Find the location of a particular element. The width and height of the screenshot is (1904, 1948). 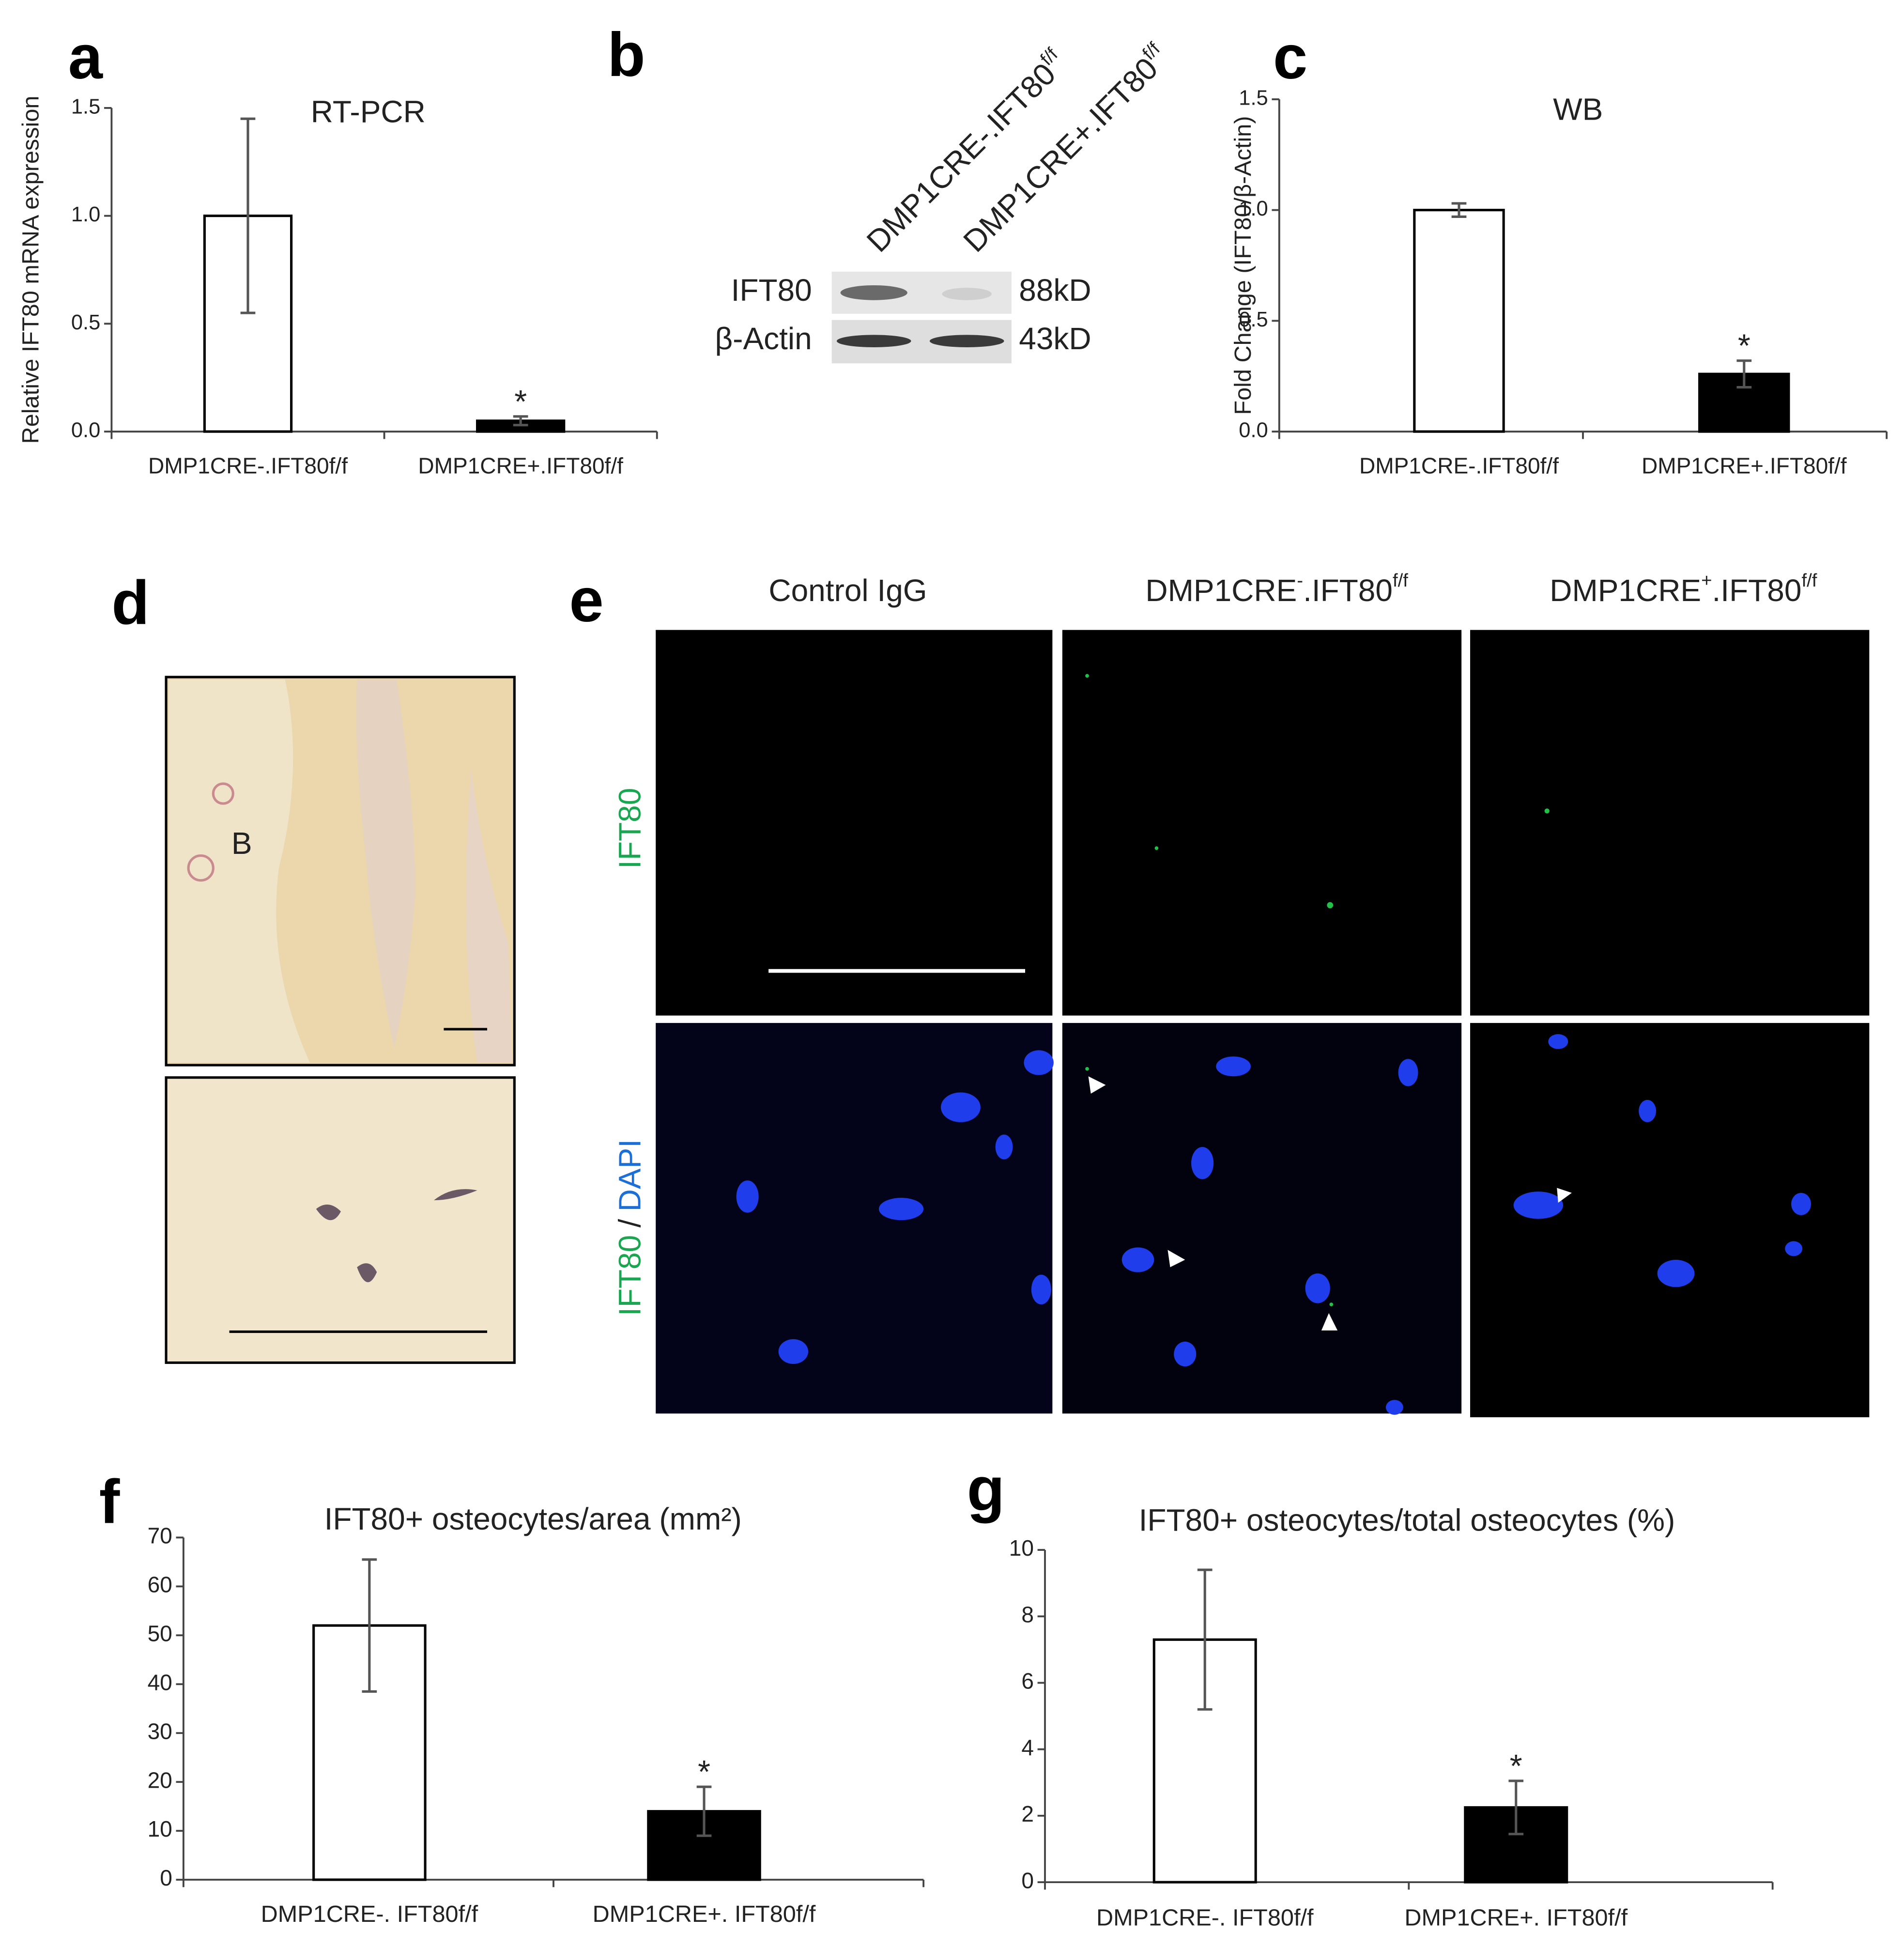

column-header: DMP1CRE-.IFT80f/f is located at coordinates (1276, 589).